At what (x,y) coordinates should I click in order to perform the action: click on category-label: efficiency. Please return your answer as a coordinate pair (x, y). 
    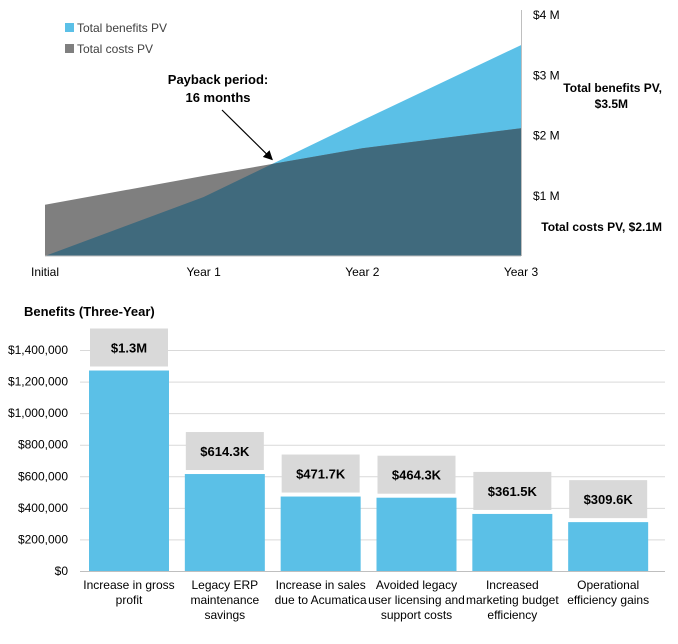
    Looking at the image, I should click on (512, 615).